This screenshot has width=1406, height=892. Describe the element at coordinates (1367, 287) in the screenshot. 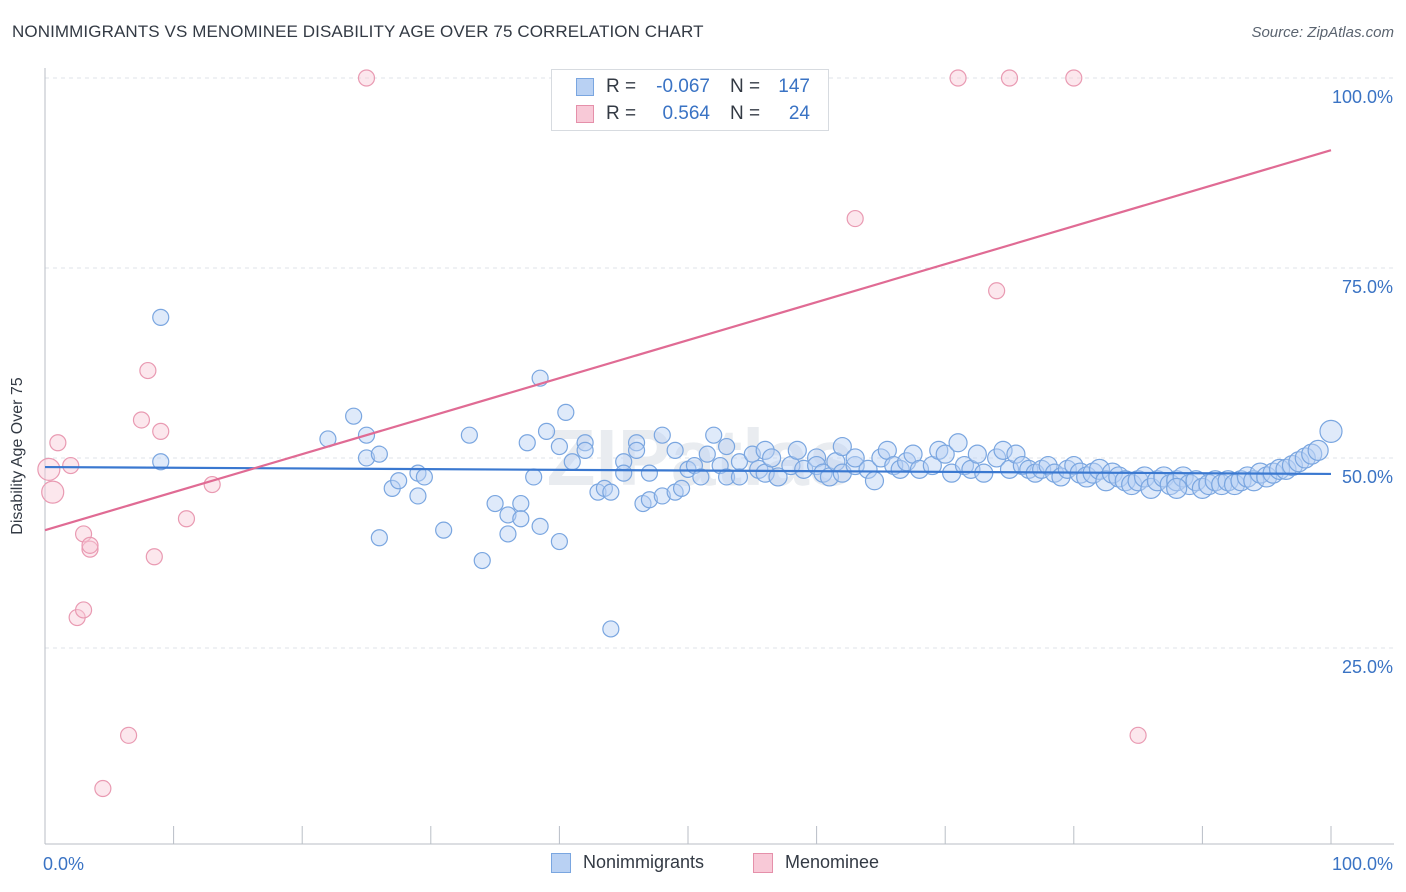

I see `y-tick-label: 75.0%` at that location.